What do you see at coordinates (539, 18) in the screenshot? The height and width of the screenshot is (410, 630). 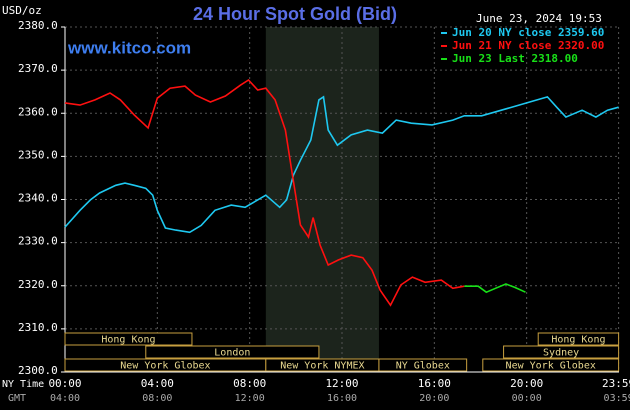 I see `timestamp: June 23, 2024 19:53` at bounding box center [539, 18].